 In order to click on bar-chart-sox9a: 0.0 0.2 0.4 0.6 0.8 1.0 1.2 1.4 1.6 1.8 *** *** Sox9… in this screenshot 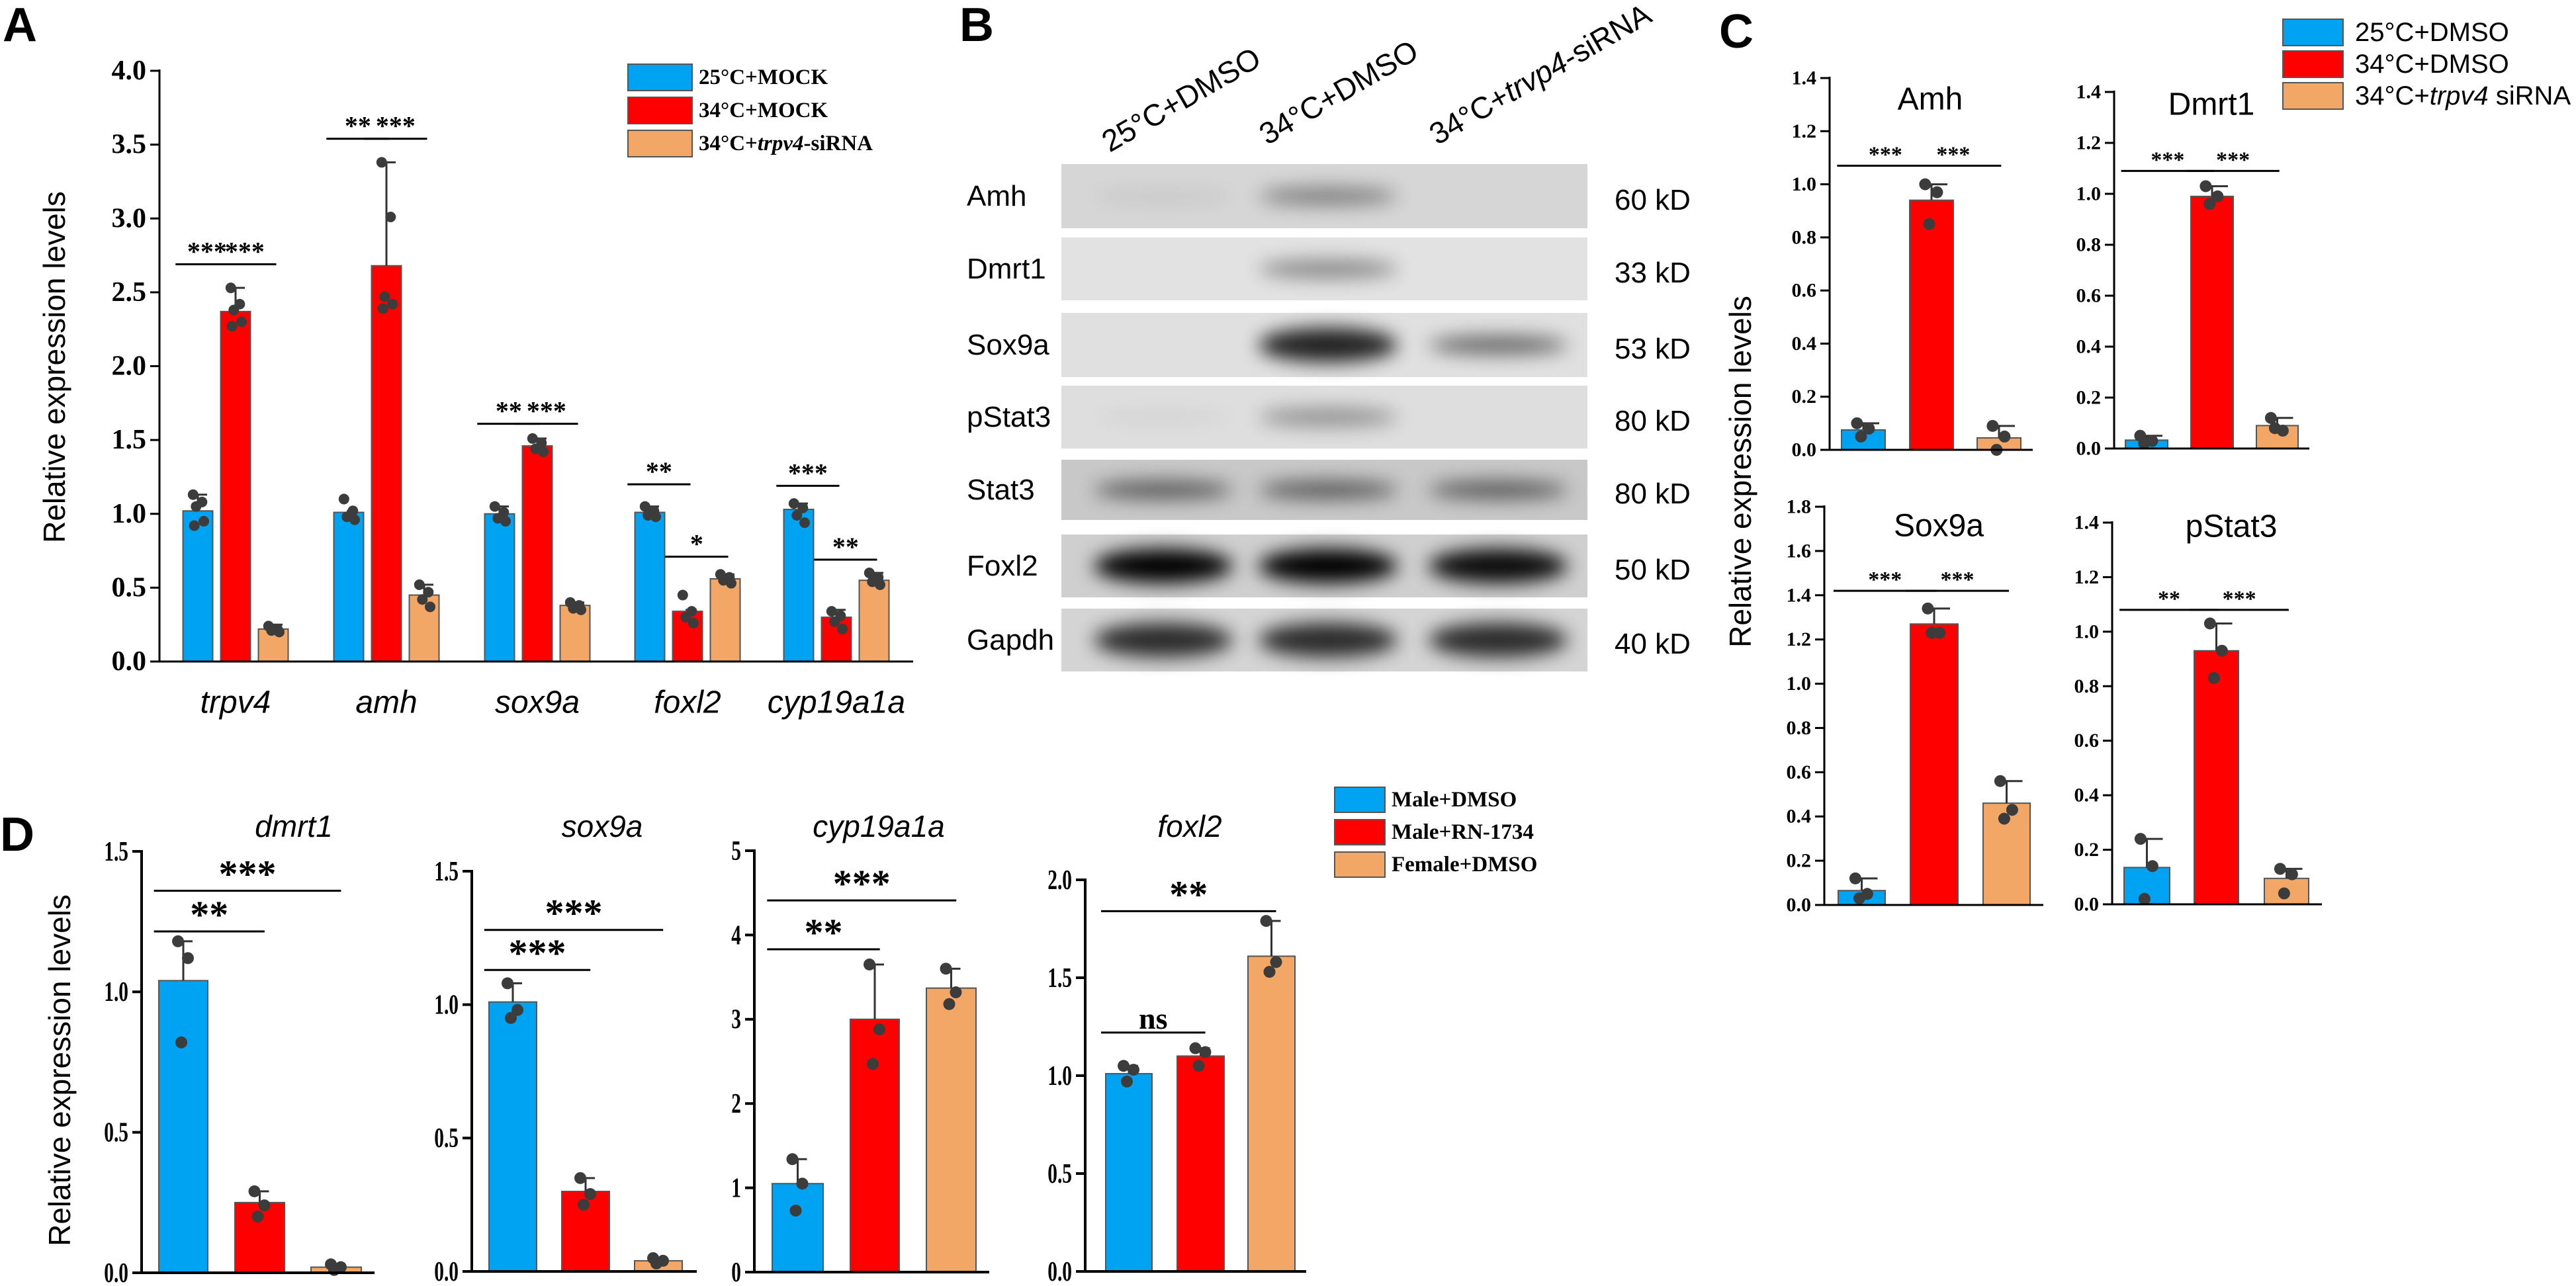, I will do `click(1915, 706)`.